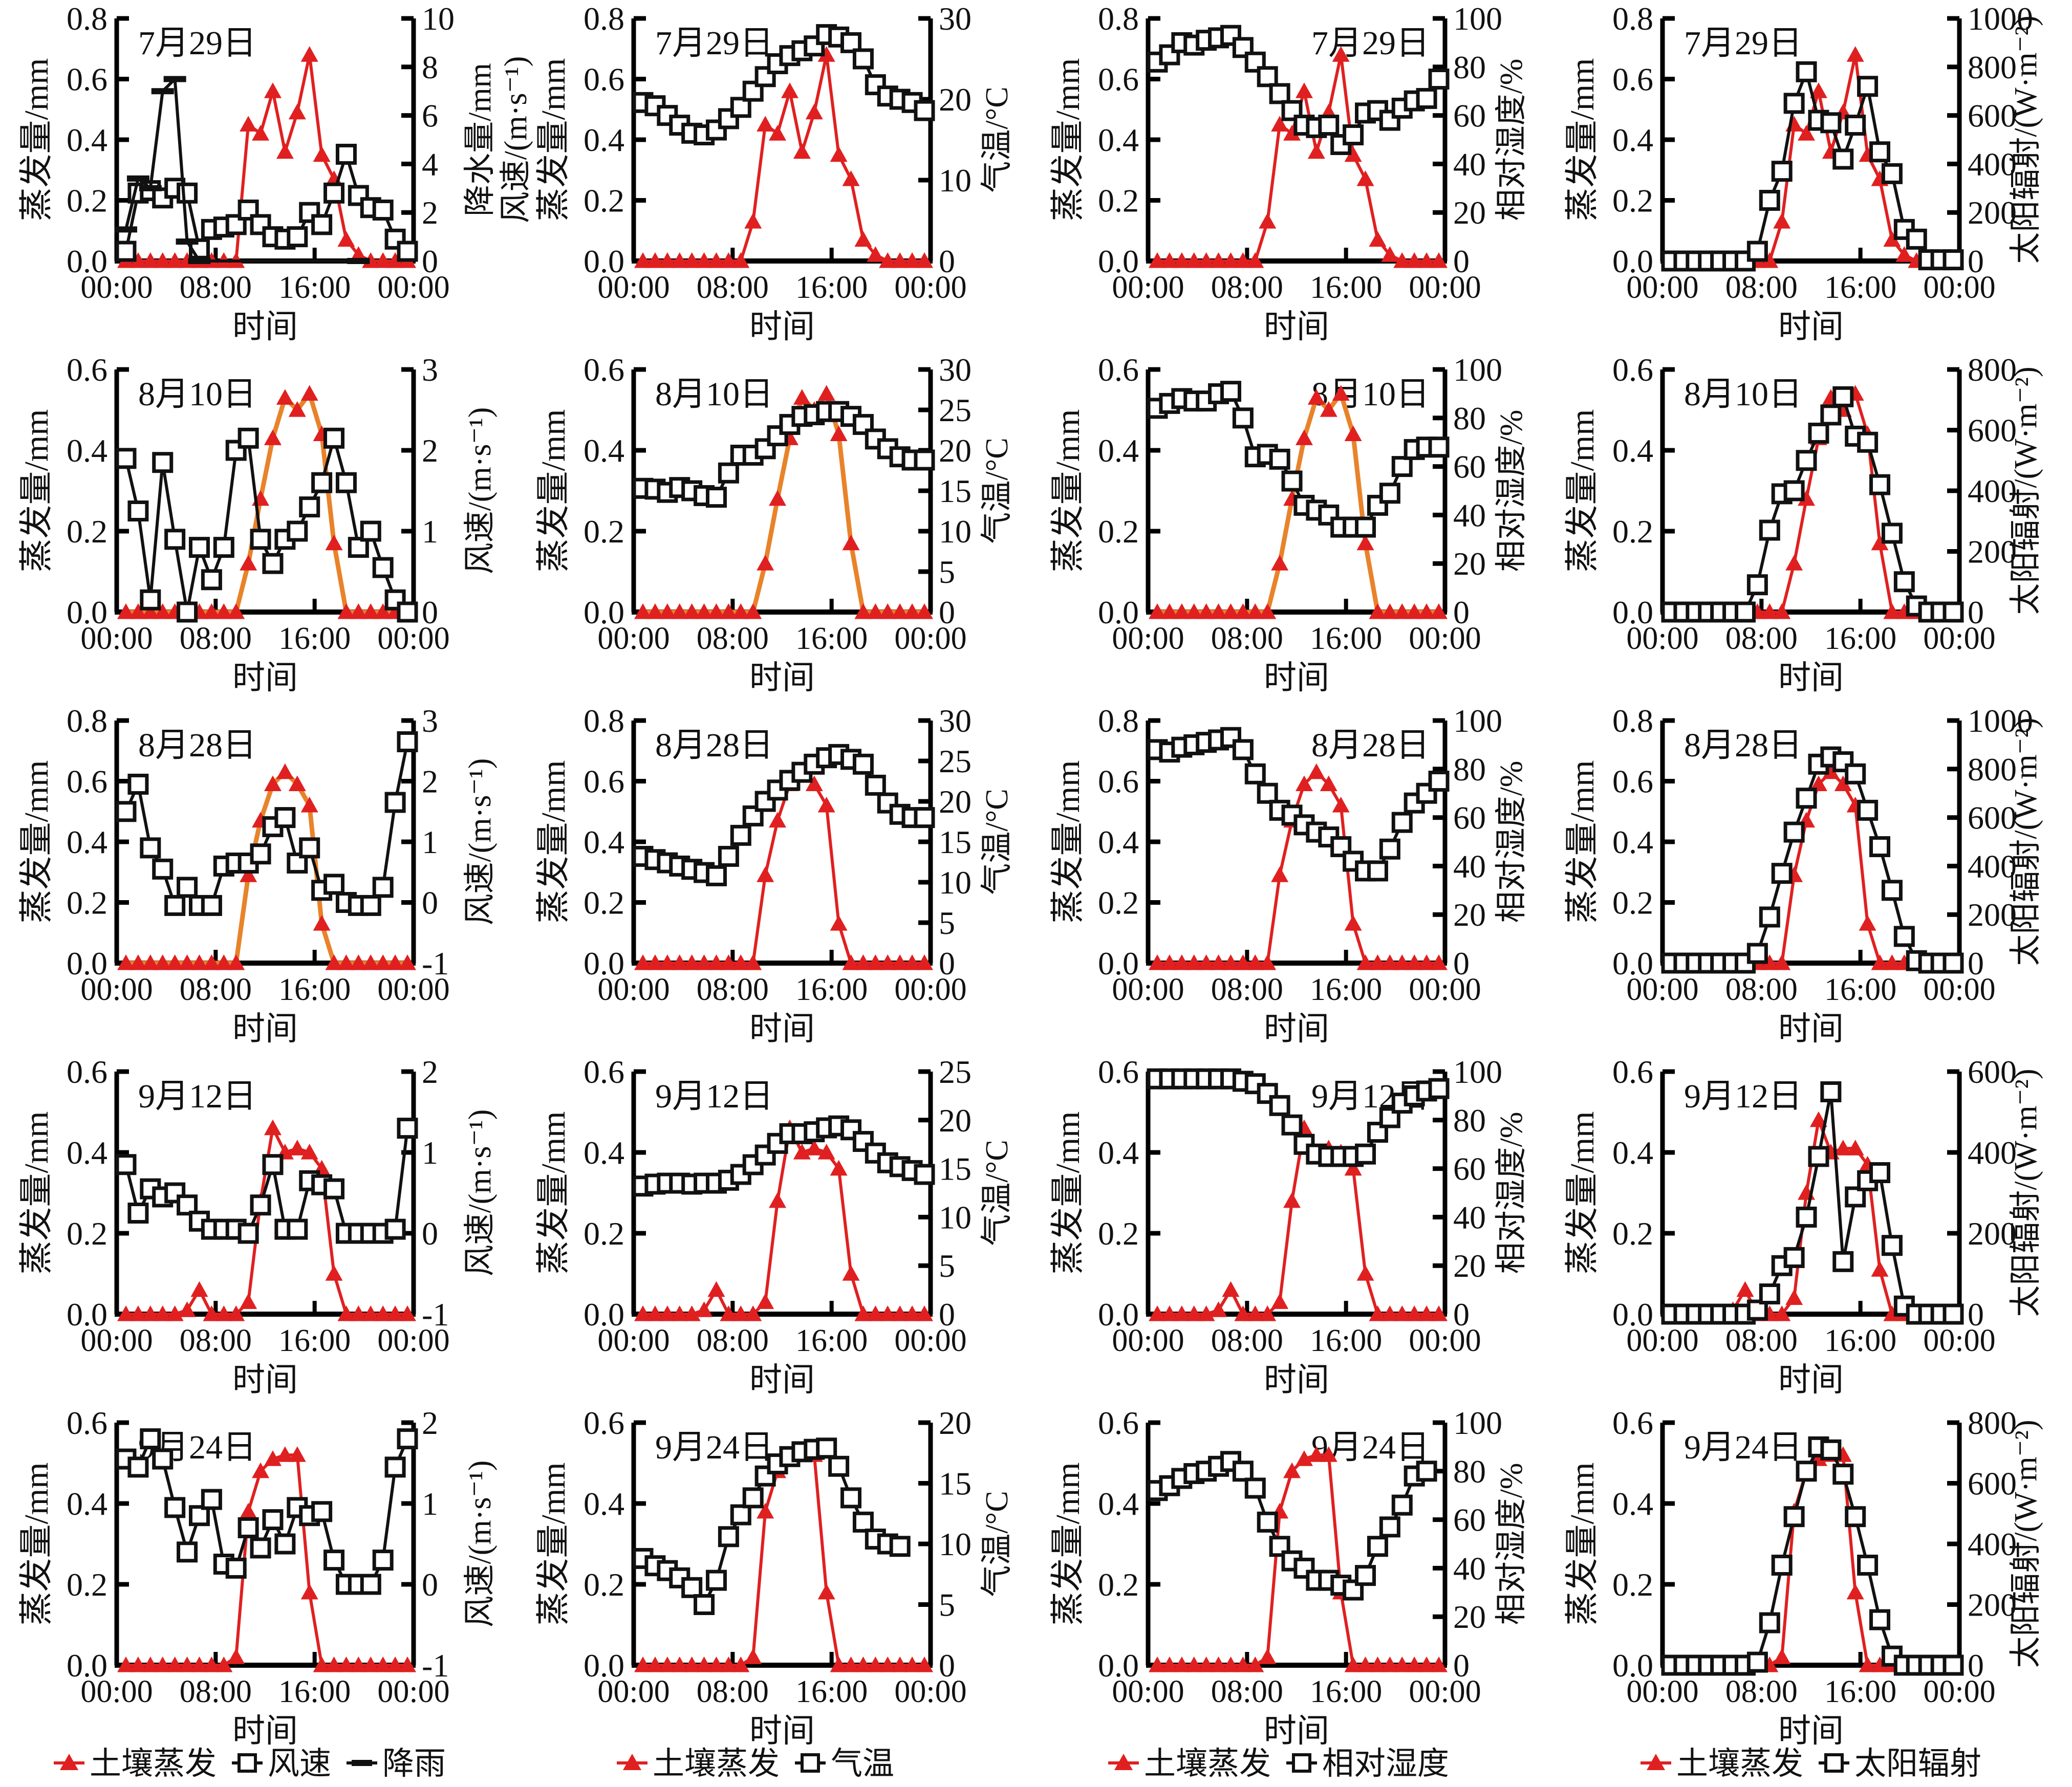  What do you see at coordinates (1470, 1568) in the screenshot?
I see `right-tick-label: 40` at bounding box center [1470, 1568].